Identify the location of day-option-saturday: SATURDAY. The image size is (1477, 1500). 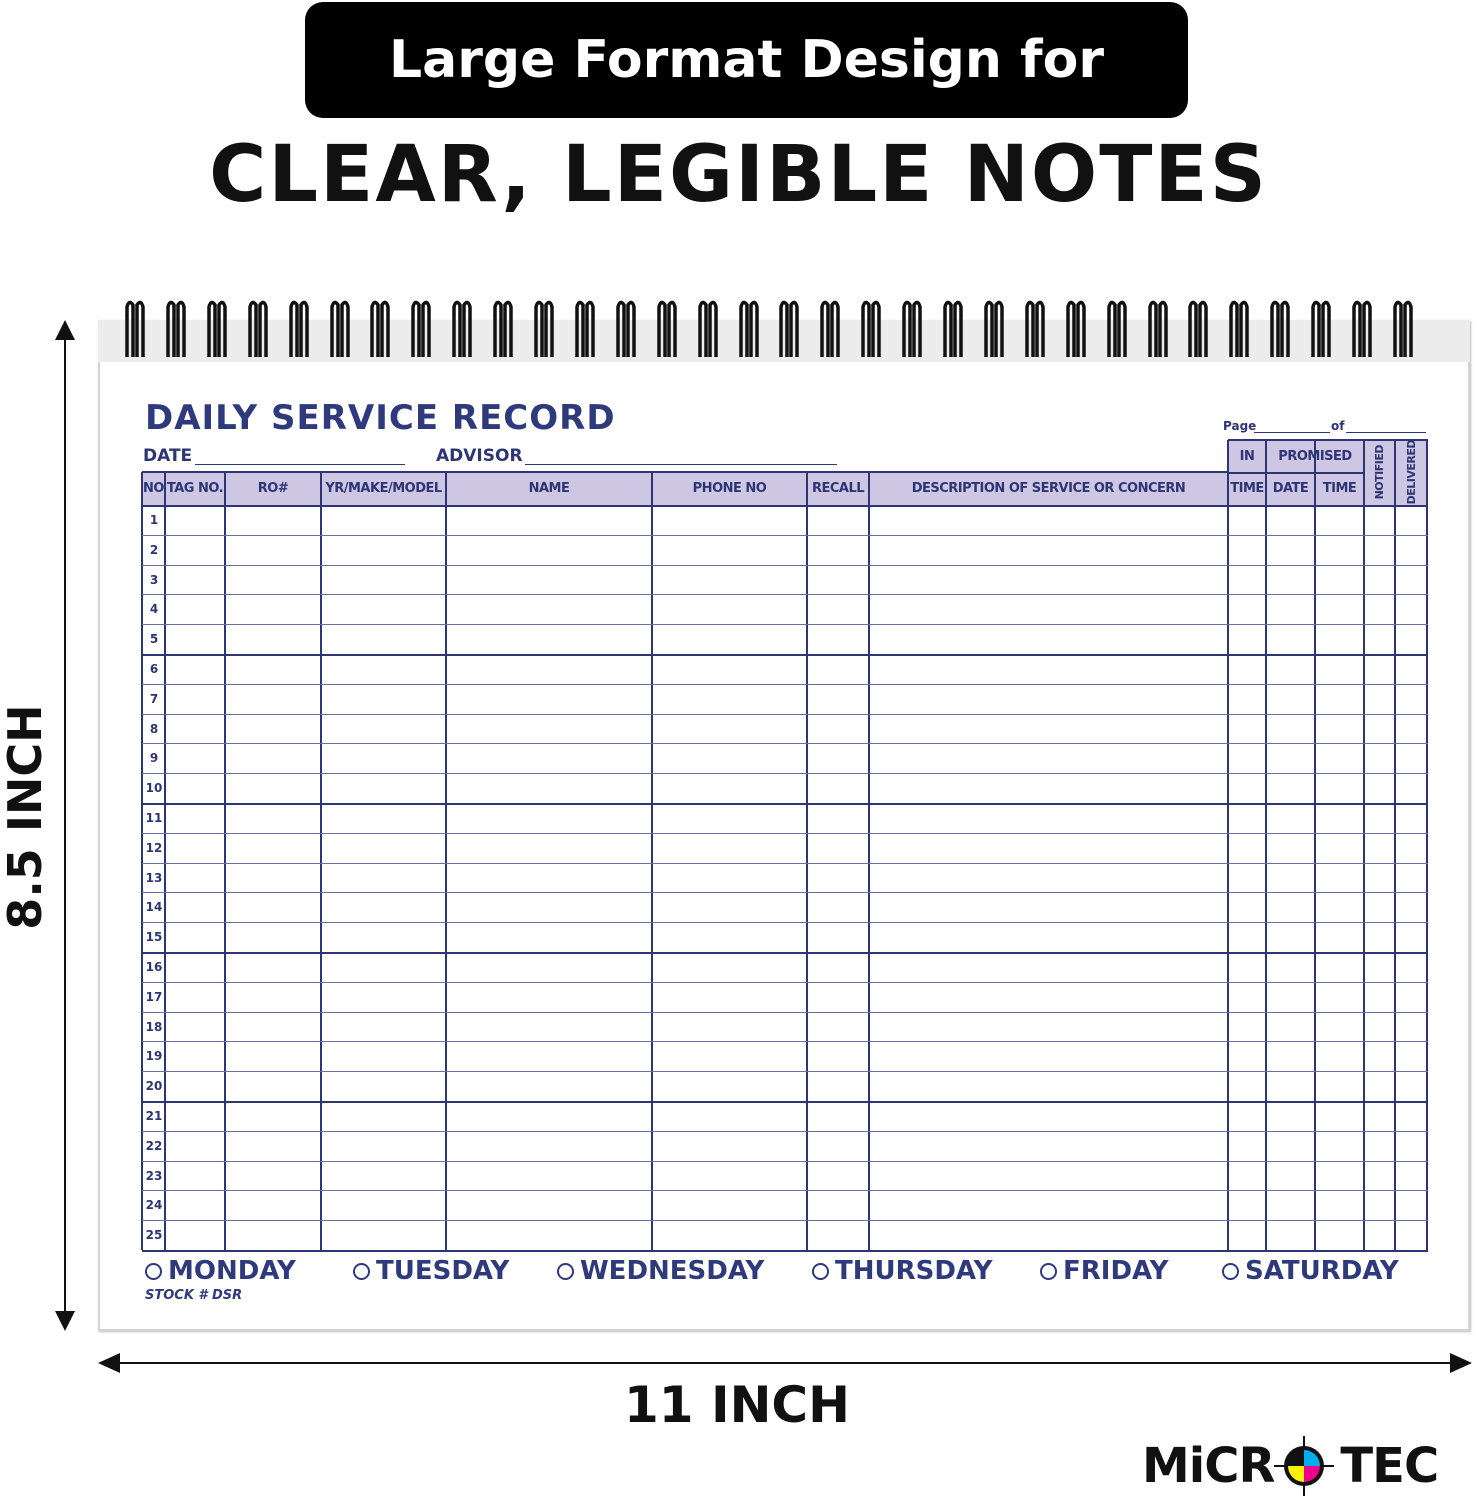
(1310, 1271).